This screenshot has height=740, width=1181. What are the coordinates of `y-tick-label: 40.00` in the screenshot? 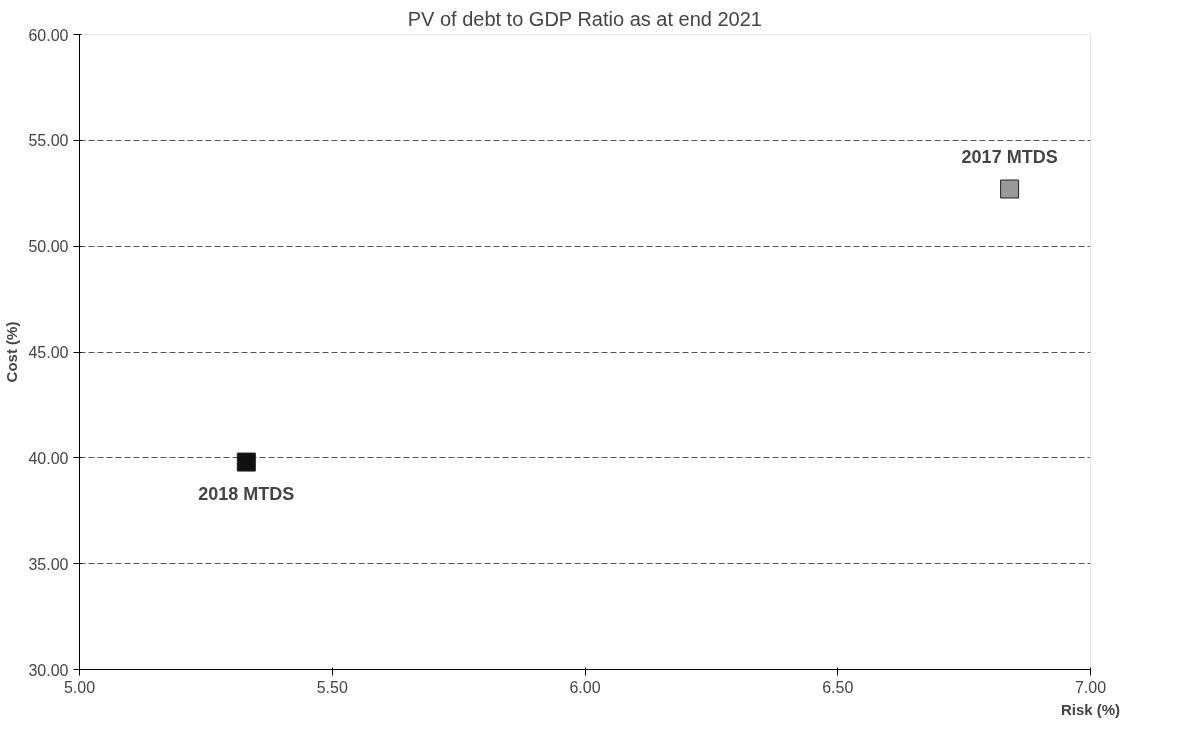 It's located at (48, 458).